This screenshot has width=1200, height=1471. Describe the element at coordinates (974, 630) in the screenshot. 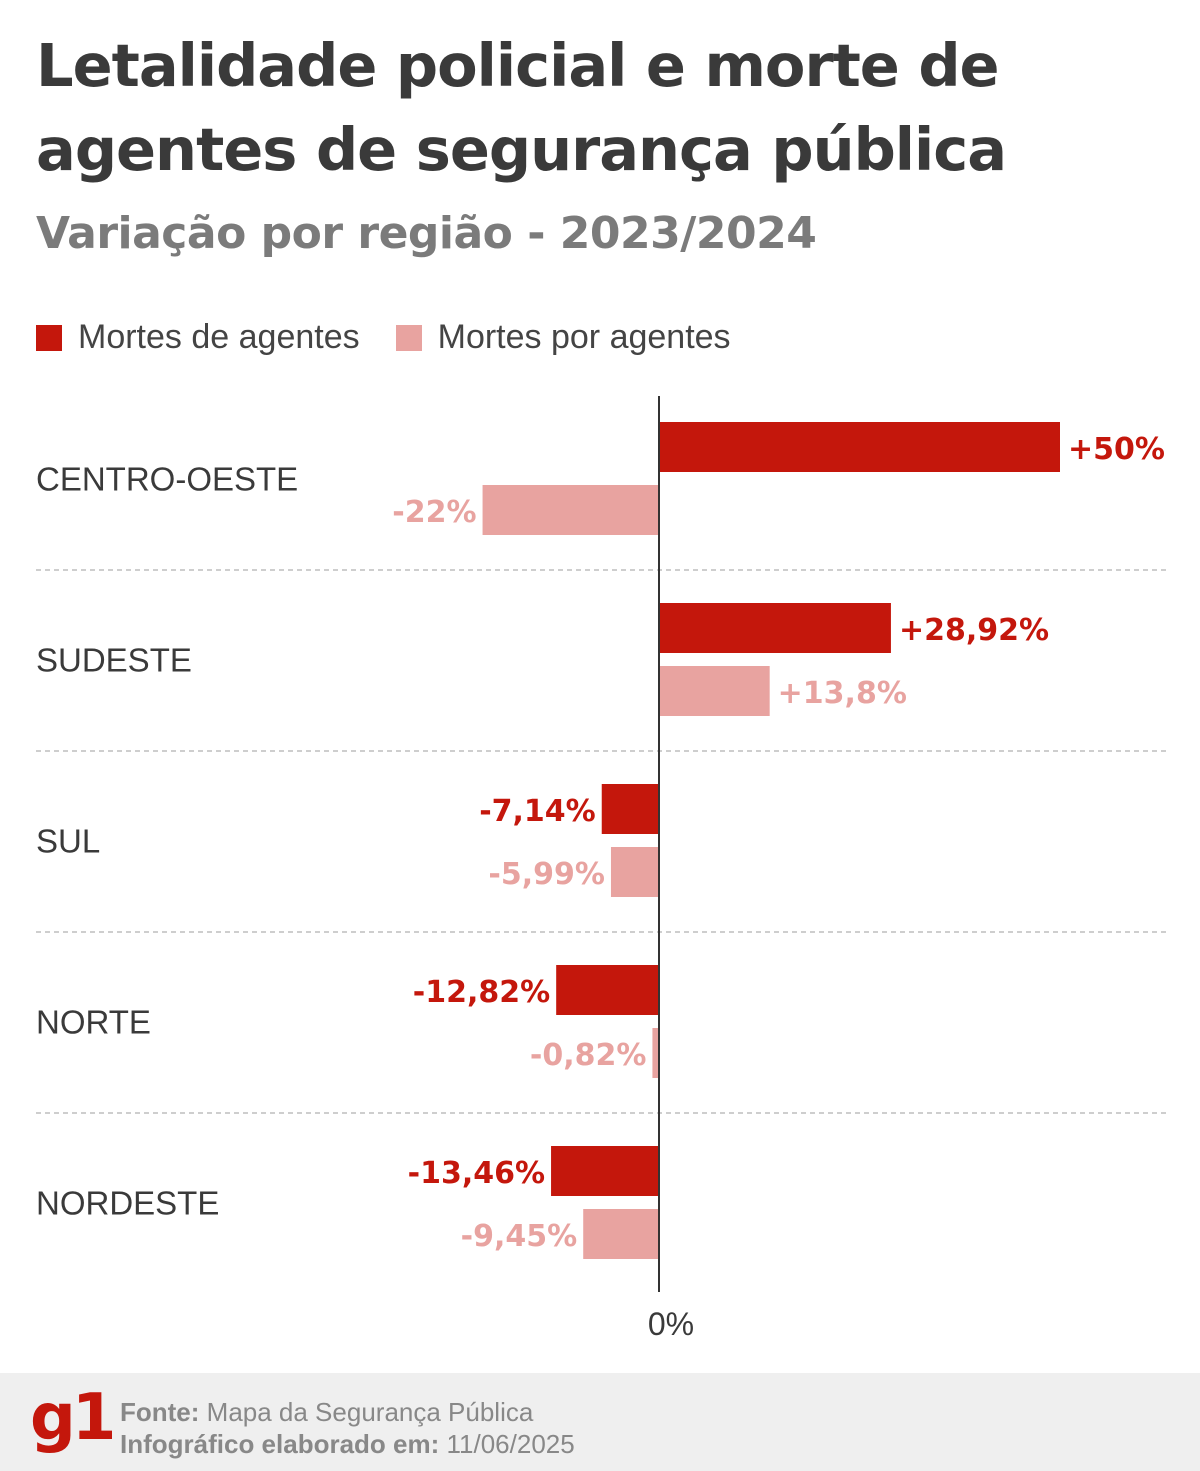

I see `data-label: +28,92%` at that location.